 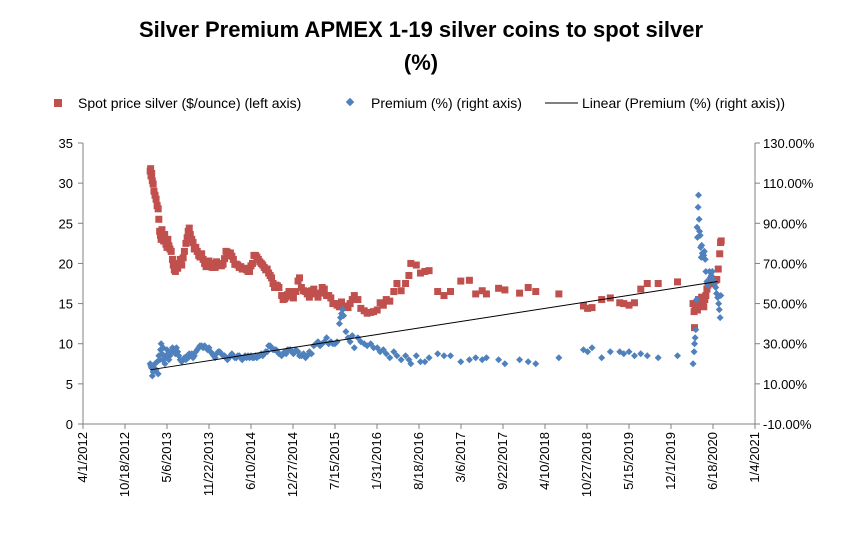 I want to click on x-tick-label: 10/27/2018, so click(x=586, y=464).